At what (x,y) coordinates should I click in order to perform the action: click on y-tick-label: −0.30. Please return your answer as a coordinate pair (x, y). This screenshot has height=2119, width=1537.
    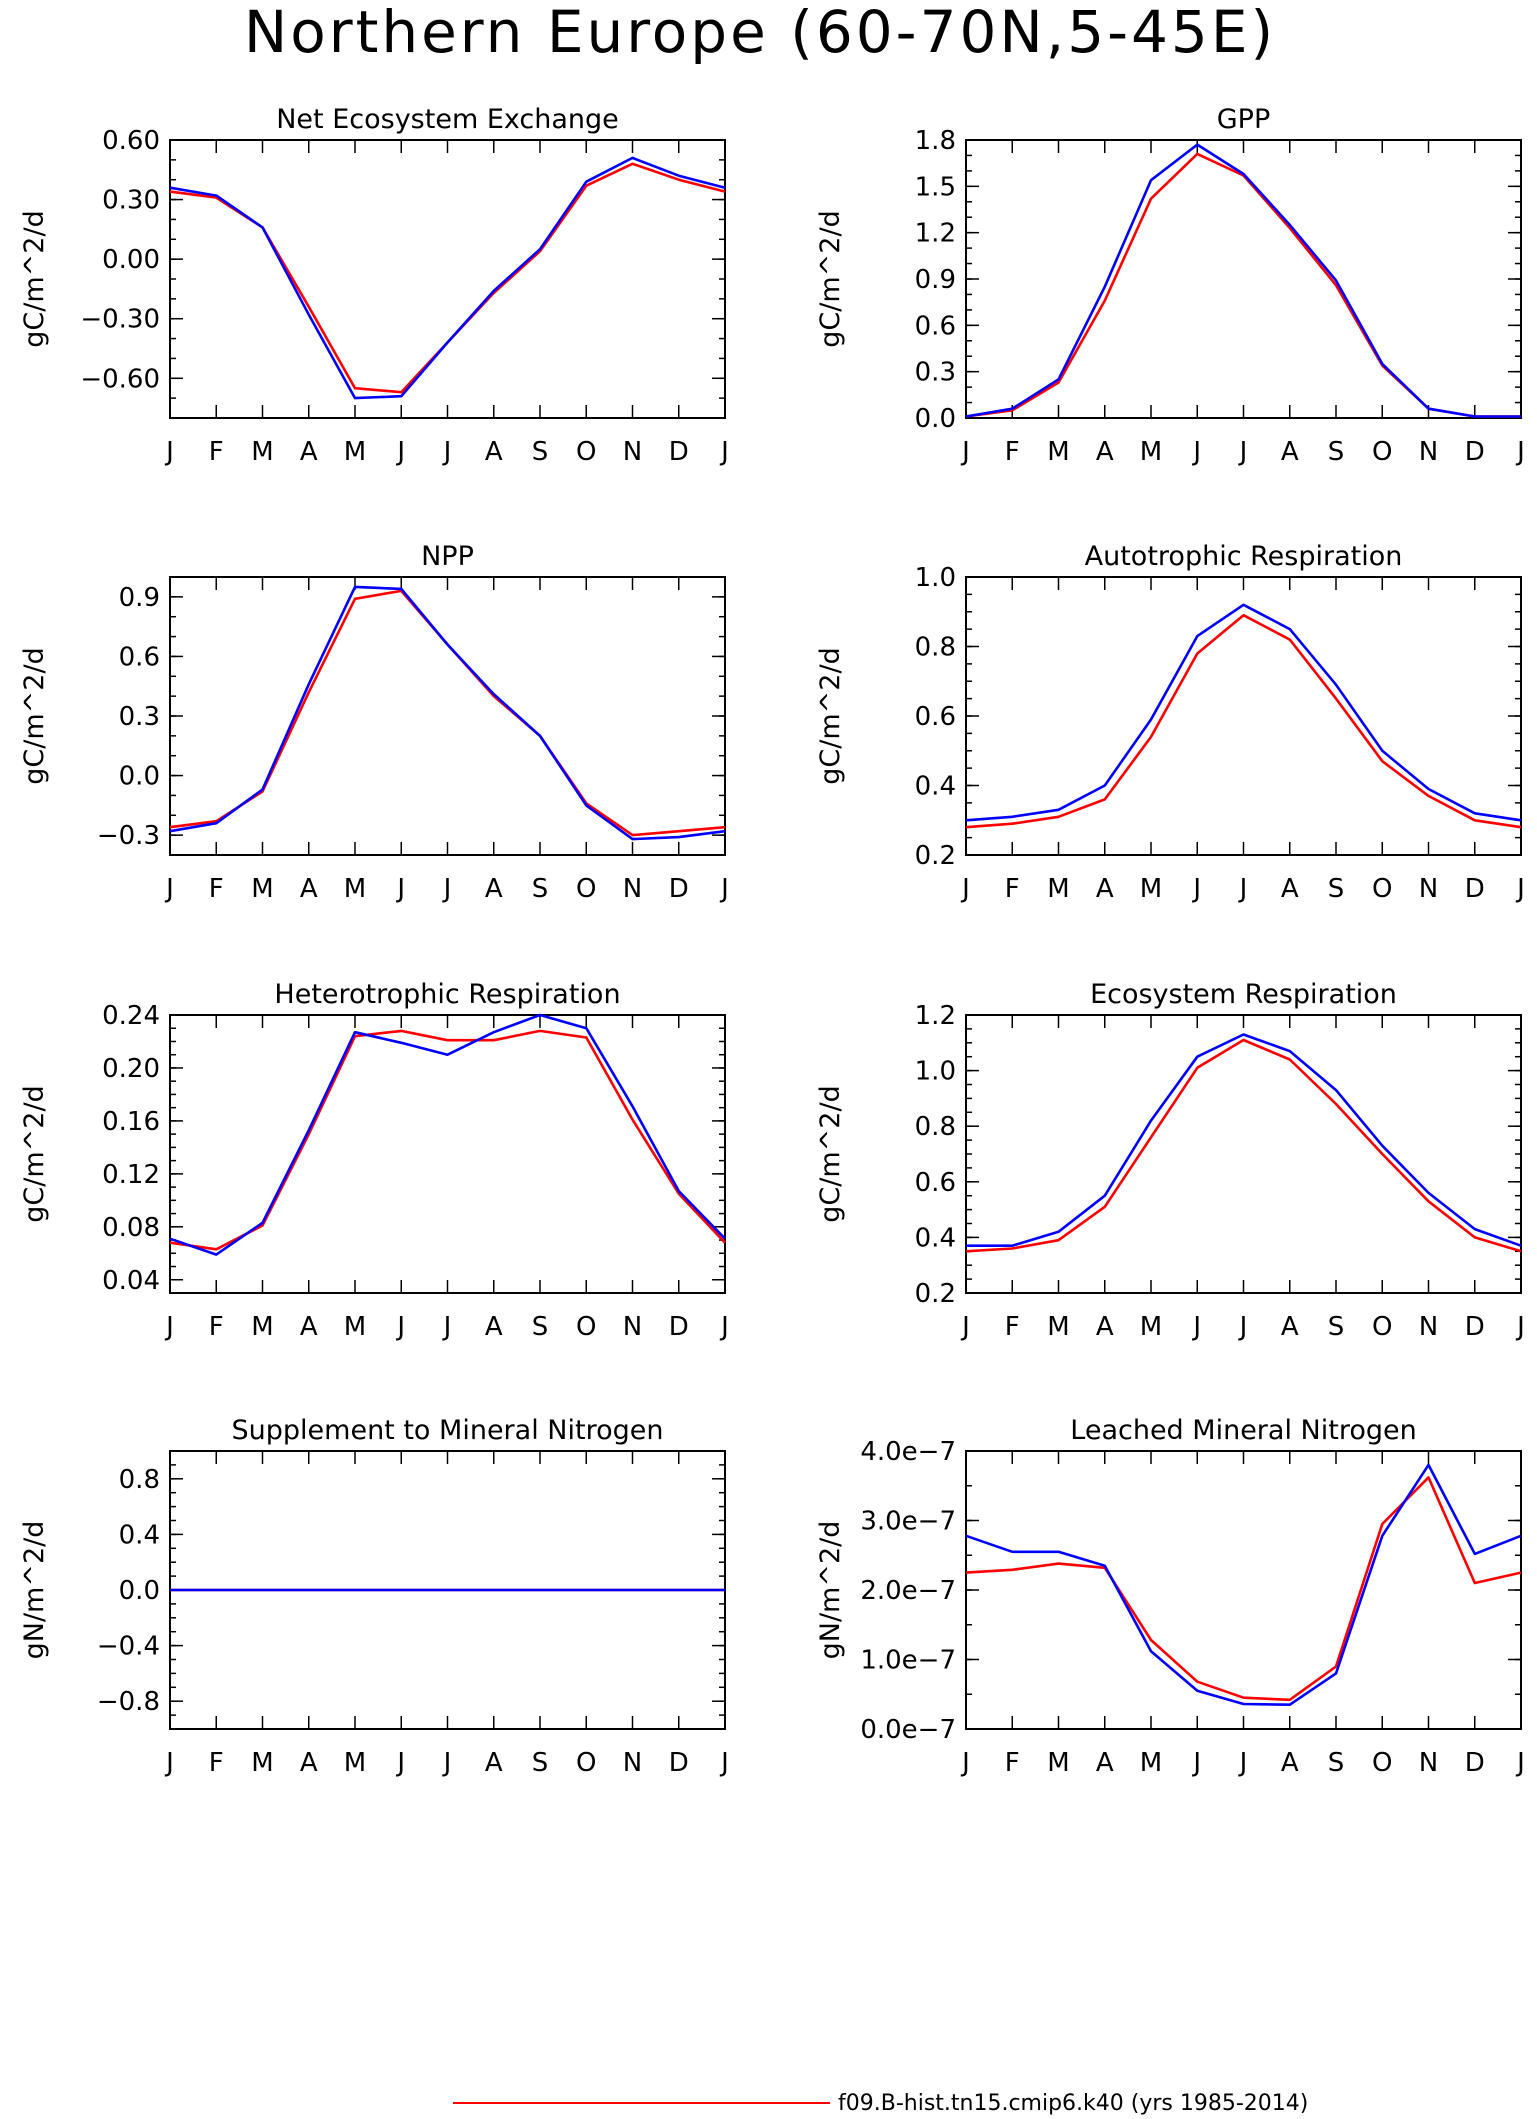
    Looking at the image, I should click on (120, 320).